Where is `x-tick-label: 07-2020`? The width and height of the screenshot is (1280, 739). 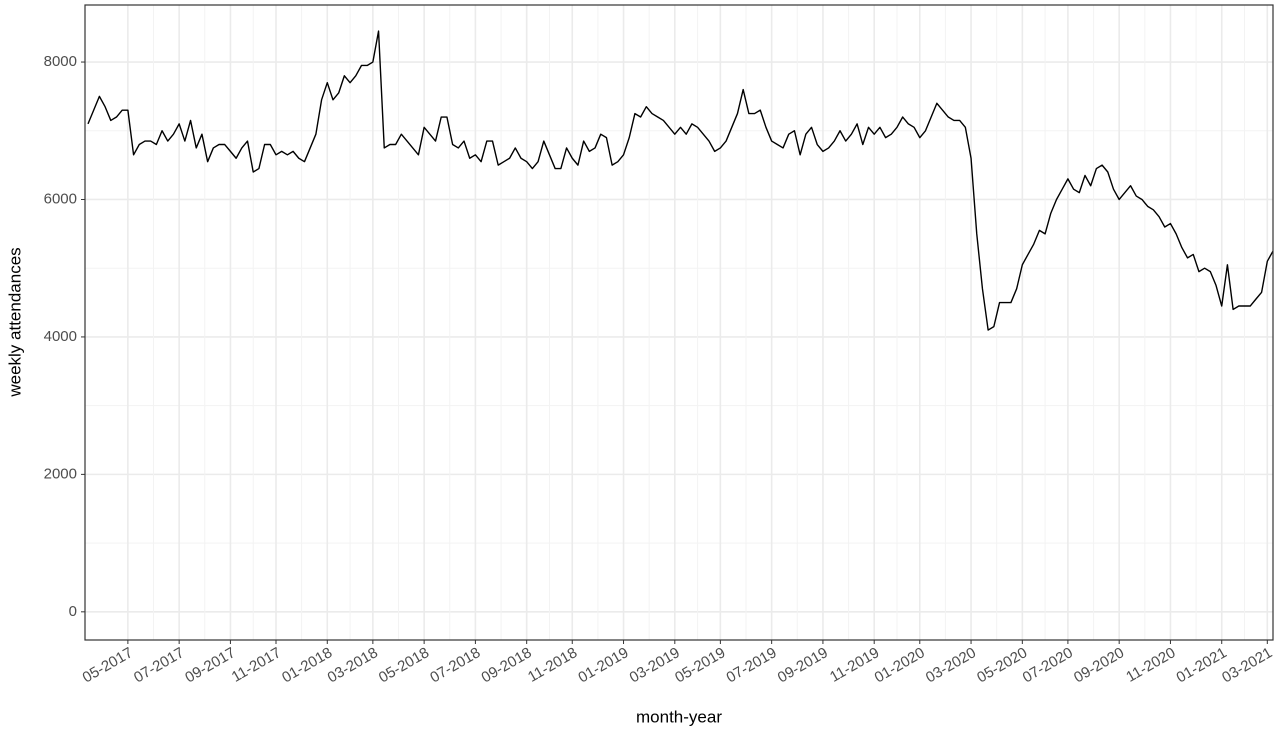 x-tick-label: 07-2020 is located at coordinates (1048, 665).